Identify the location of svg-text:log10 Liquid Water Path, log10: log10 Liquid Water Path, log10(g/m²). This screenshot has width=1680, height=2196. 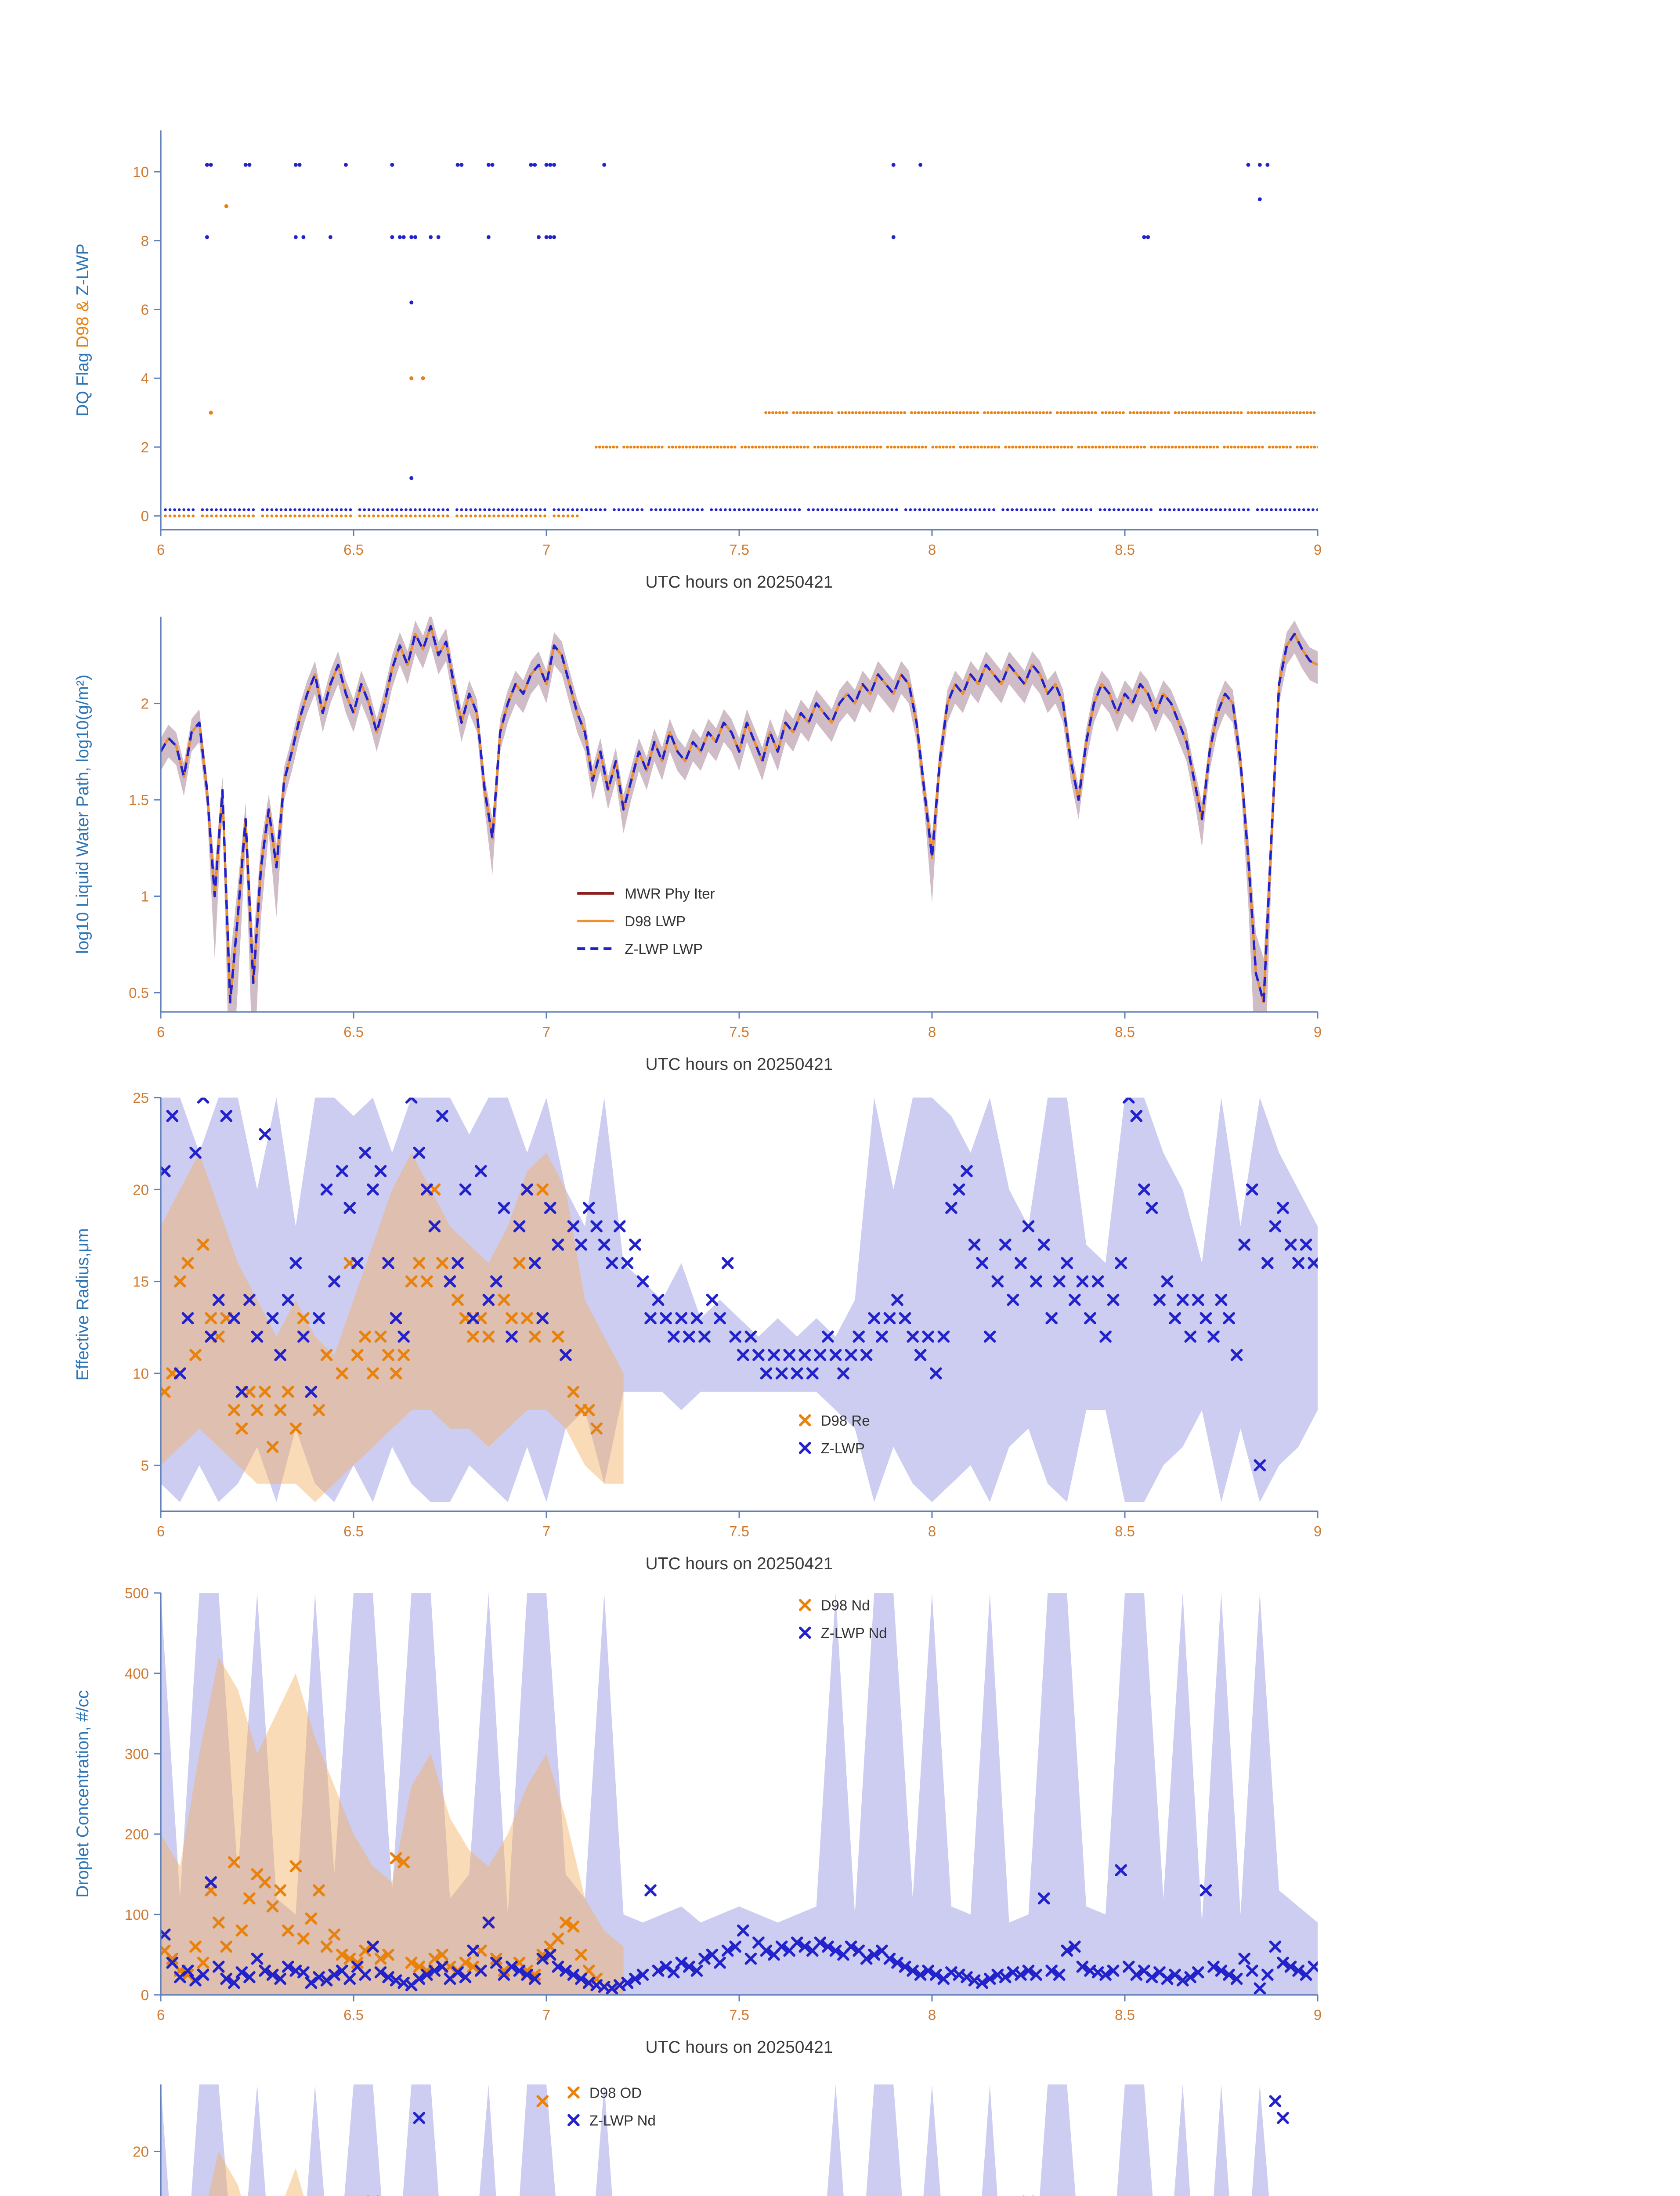
(82, 814).